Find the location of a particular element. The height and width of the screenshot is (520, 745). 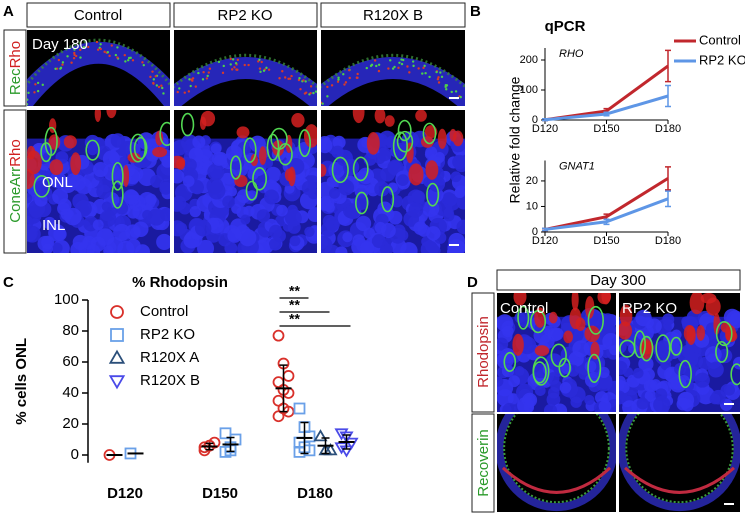

column-label: RP2 KO is located at coordinates (244, 15).